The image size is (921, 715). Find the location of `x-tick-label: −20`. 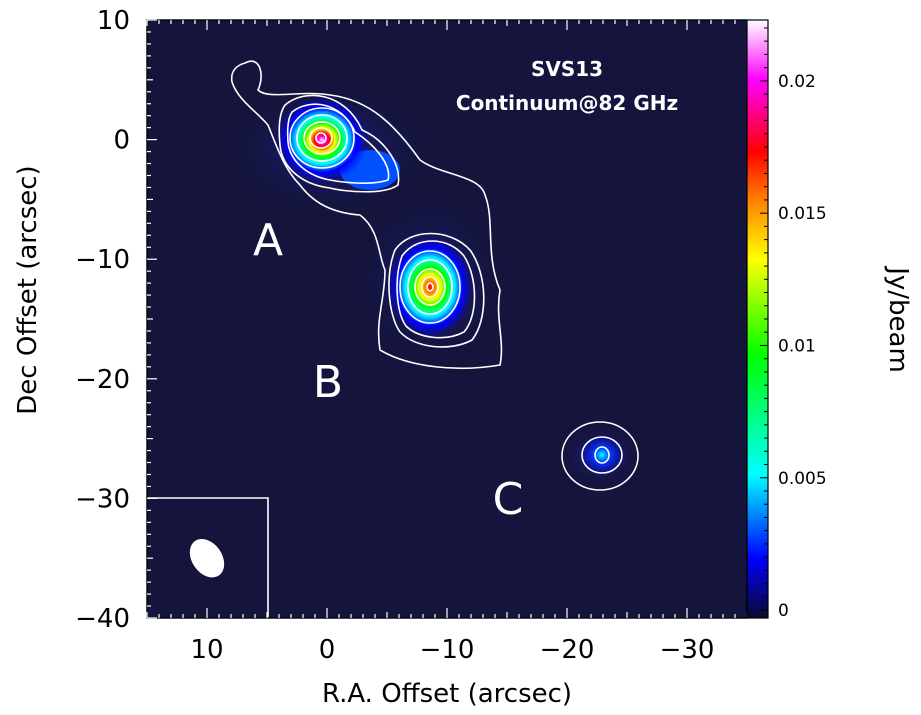

x-tick-label: −20 is located at coordinates (567, 650).